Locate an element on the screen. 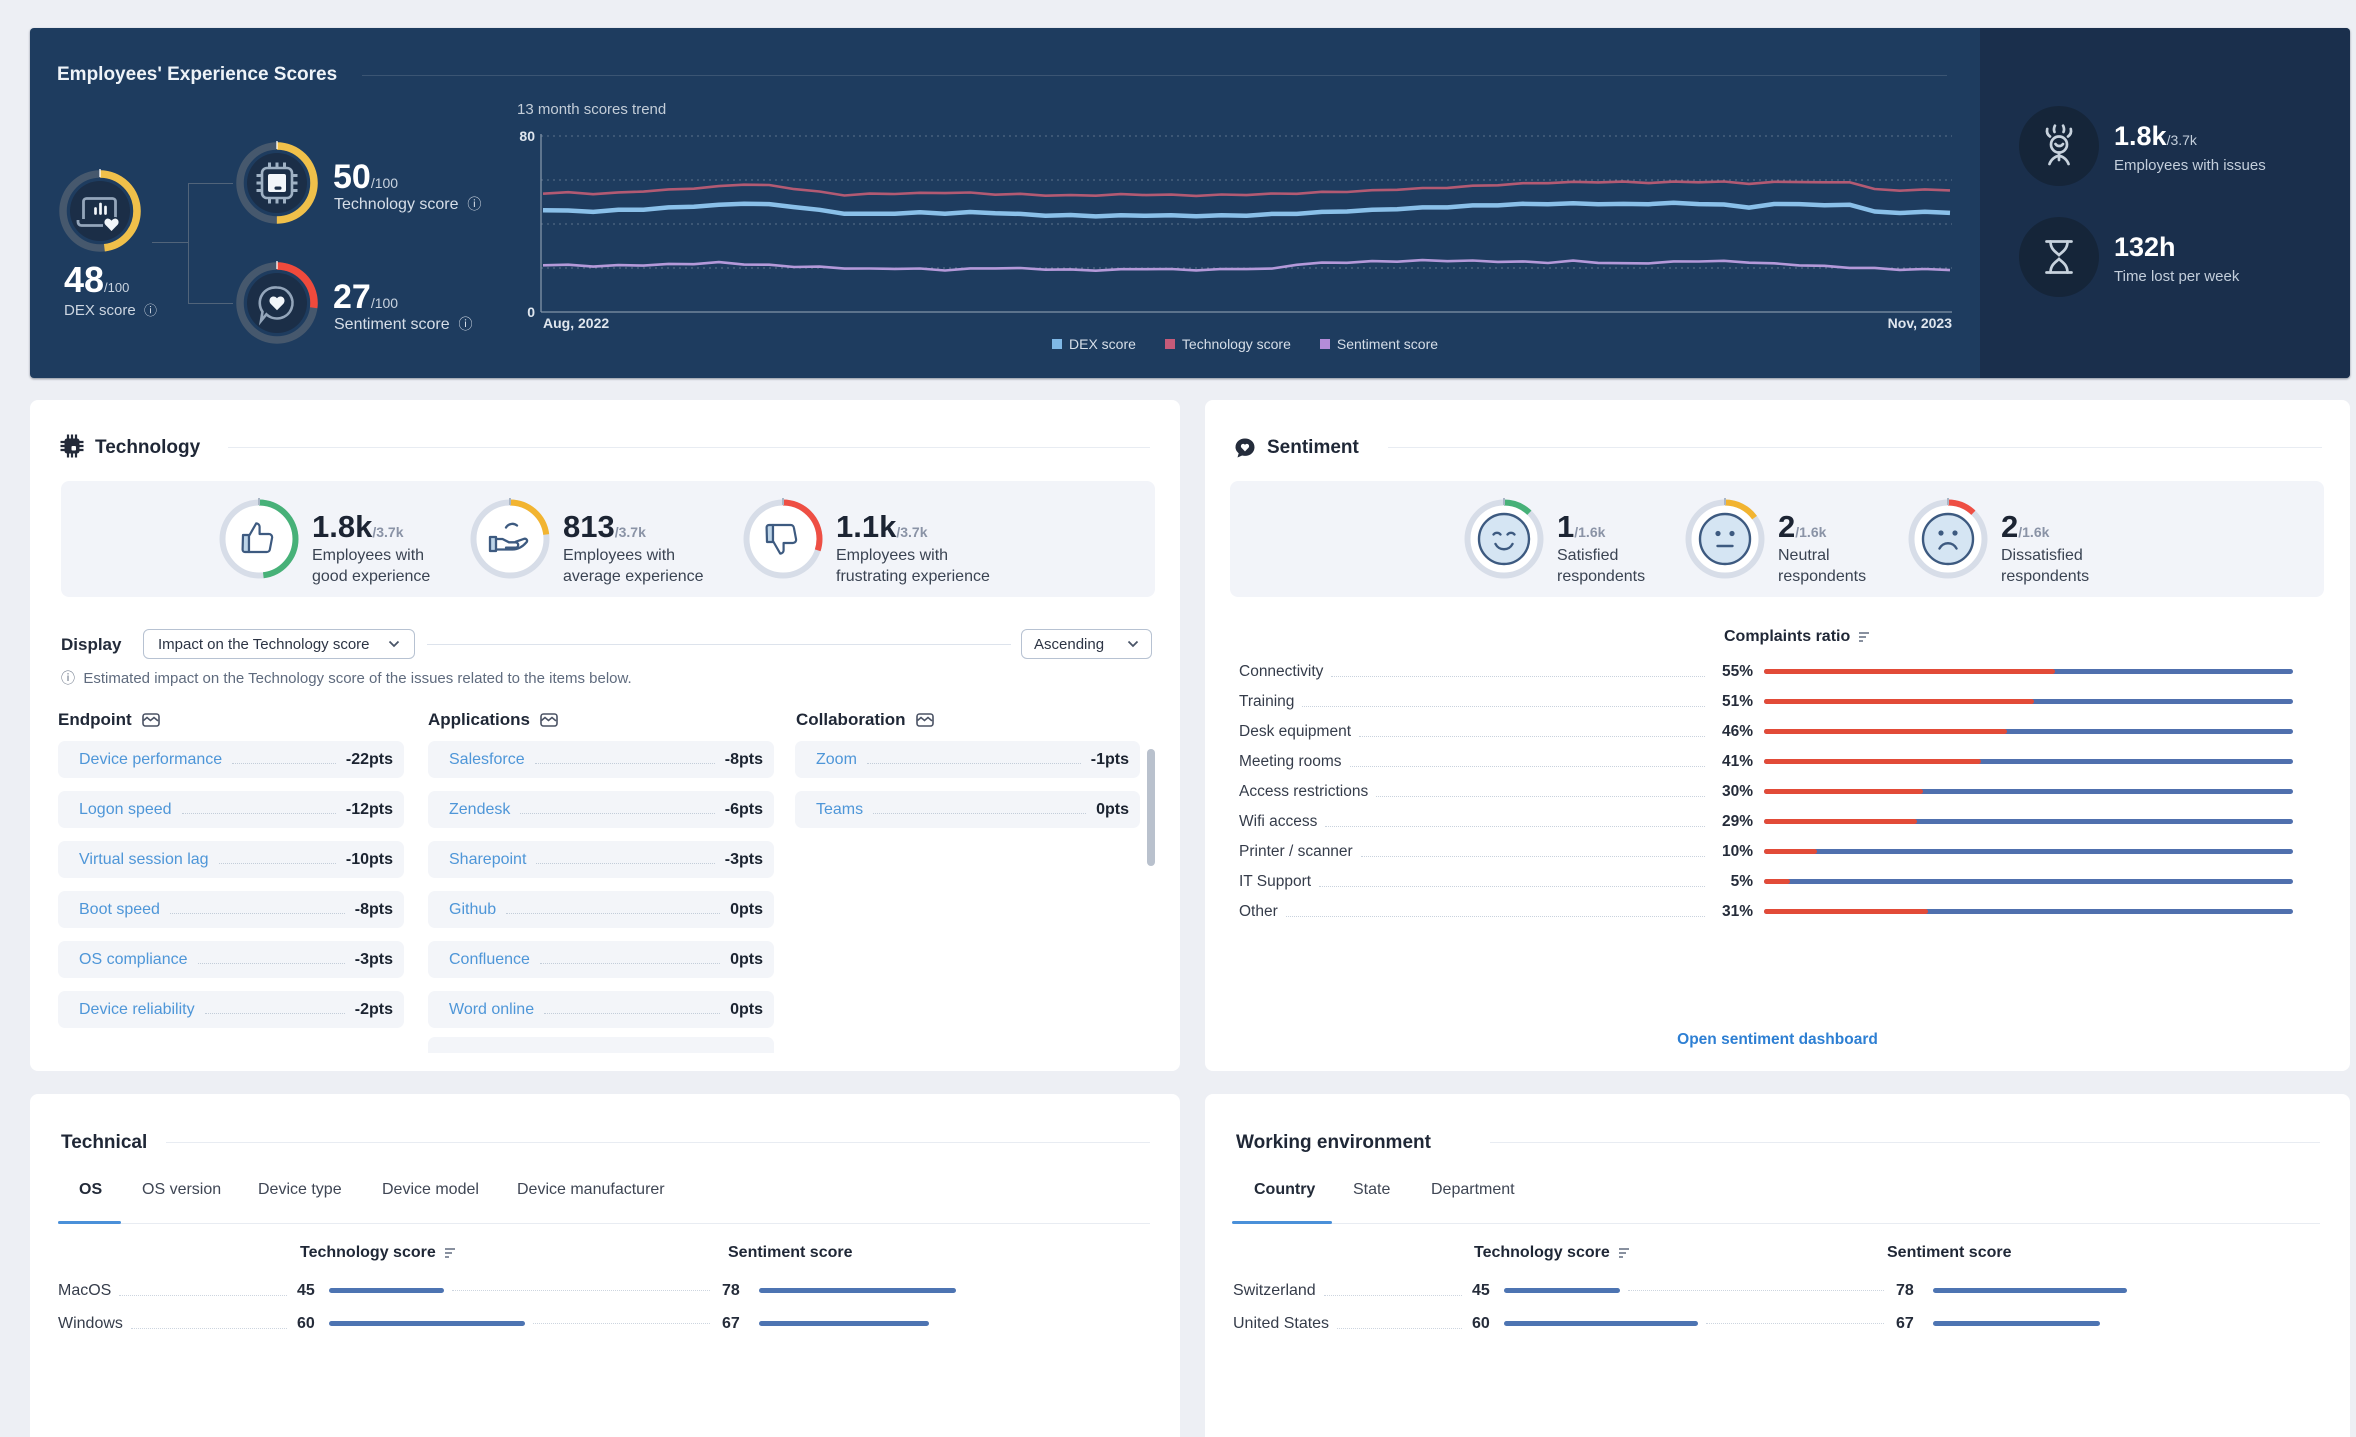 The width and height of the screenshot is (2356, 1437). svg-text: 0 is located at coordinates (531, 312).